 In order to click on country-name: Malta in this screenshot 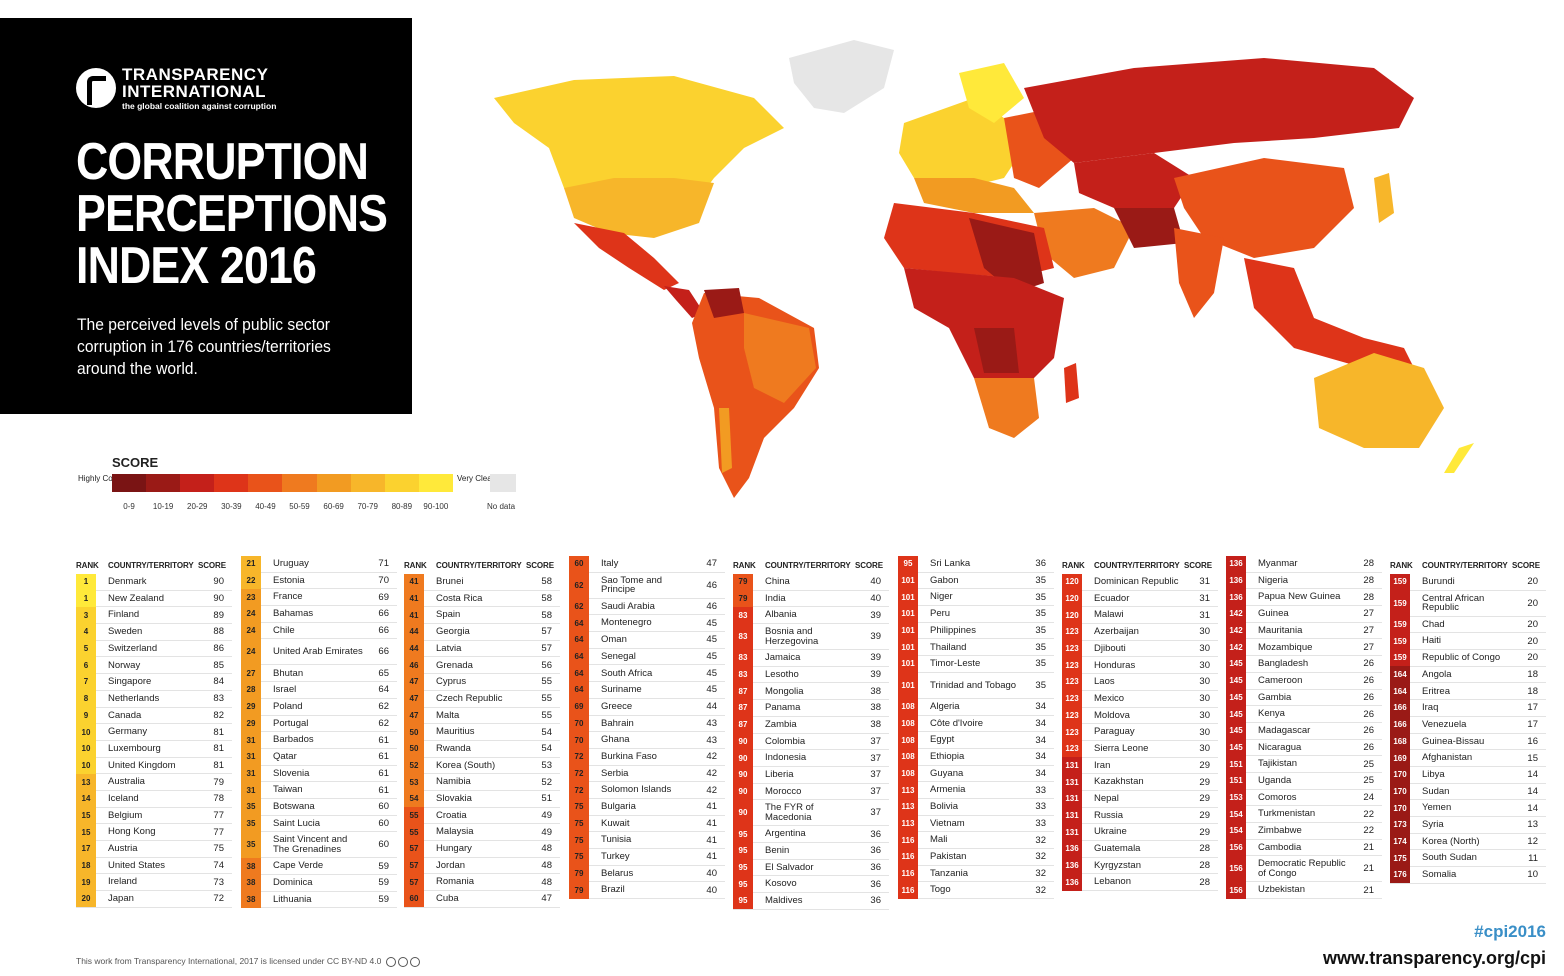, I will do `click(448, 715)`.